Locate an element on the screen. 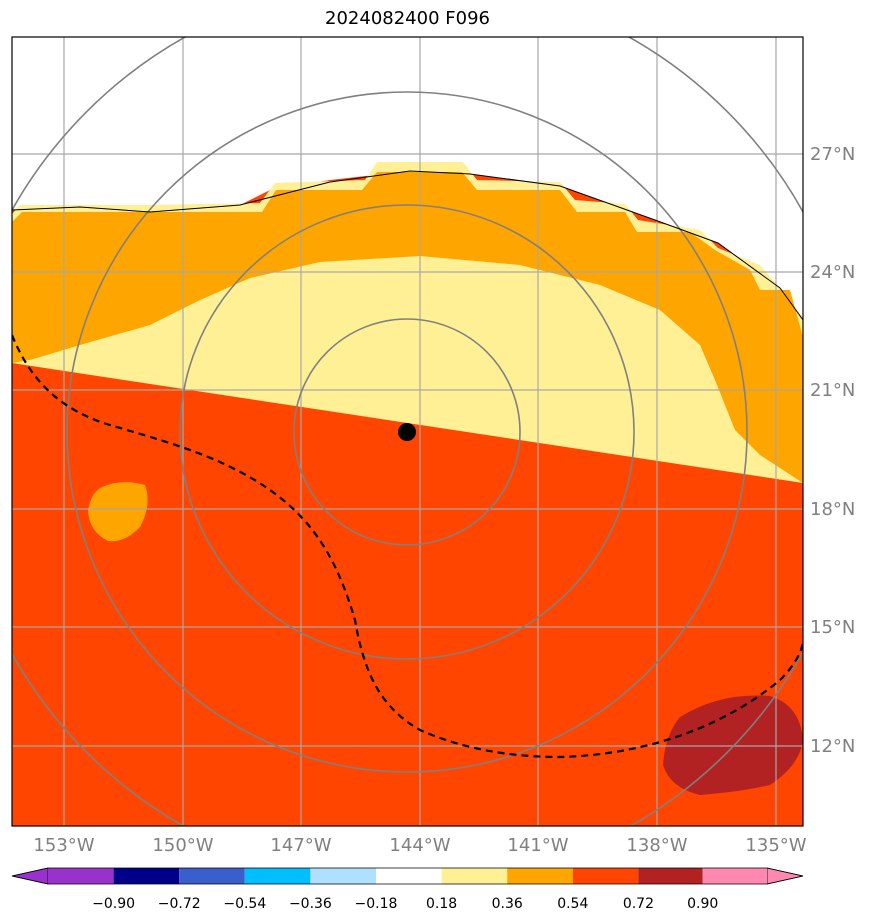  map-title: 2024082400 F096 is located at coordinates (407, 18).